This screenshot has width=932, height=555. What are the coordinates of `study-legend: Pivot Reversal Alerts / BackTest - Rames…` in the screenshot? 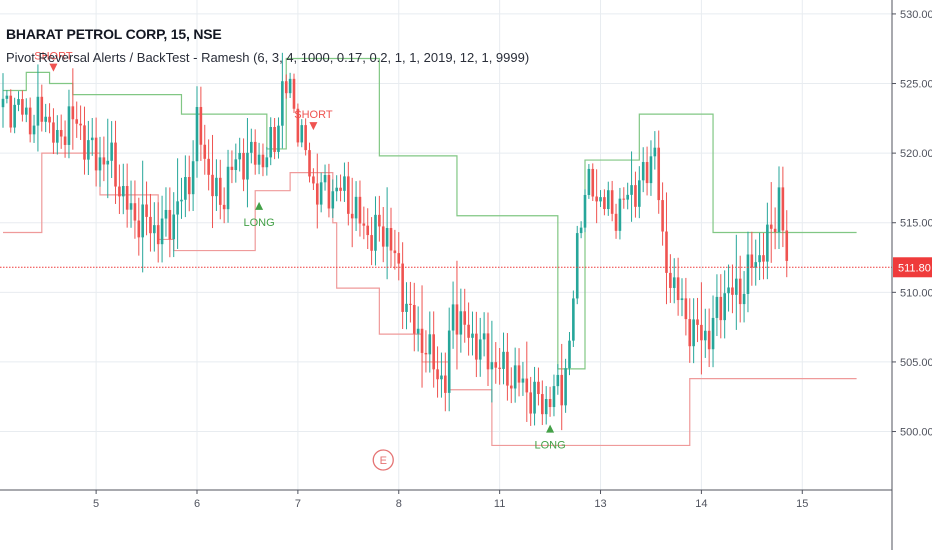 It's located at (268, 57).